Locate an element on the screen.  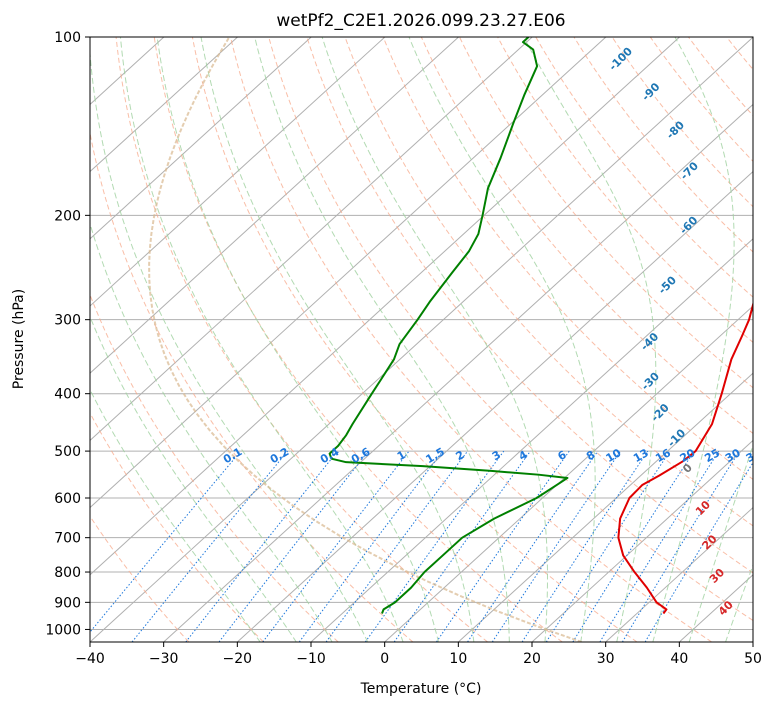
x-axis-ticks: −40 −30 −20 −10 0 10 20 30 40 50 is located at coordinates (418, 654).